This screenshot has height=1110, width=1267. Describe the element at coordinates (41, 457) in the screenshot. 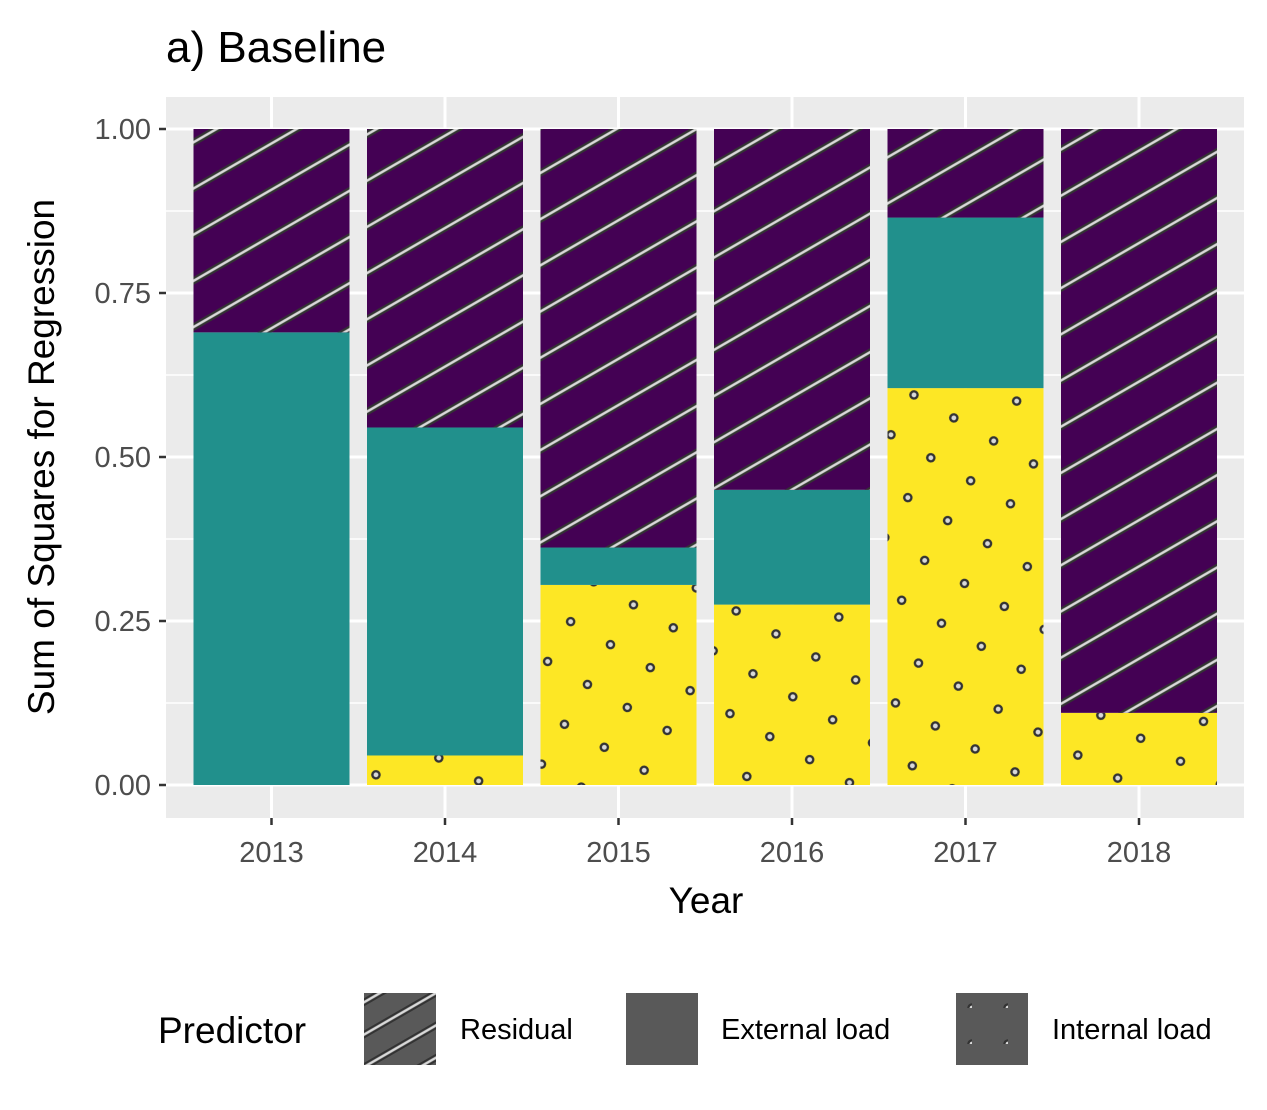

I see `y-axis-title: Sum of Squares for Regression` at that location.